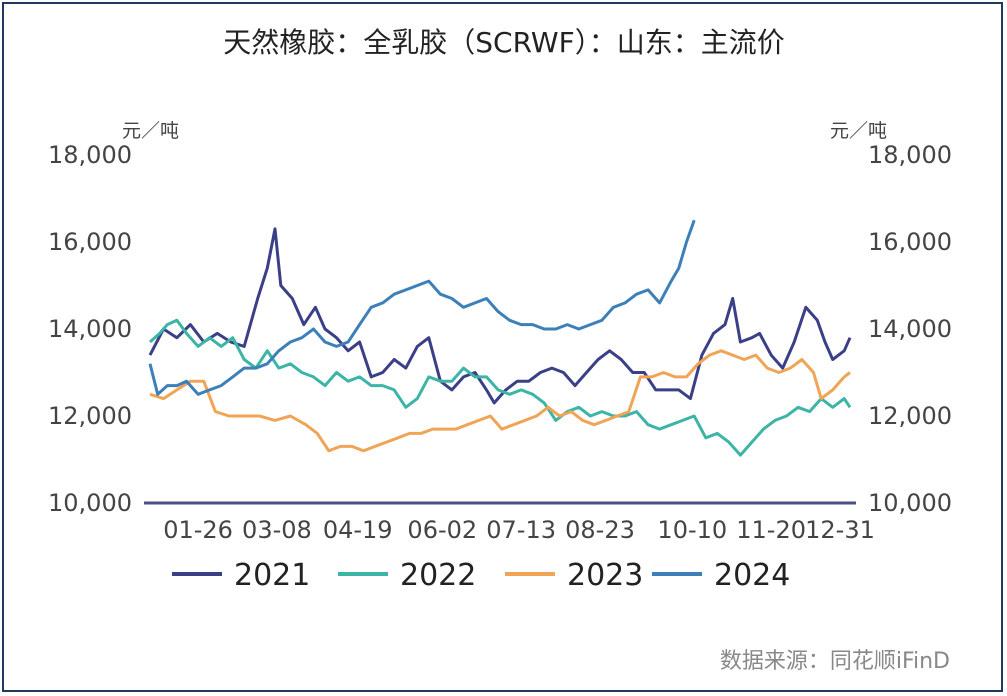  What do you see at coordinates (442, 530) in the screenshot?
I see `x-tick-label: 06-02` at bounding box center [442, 530].